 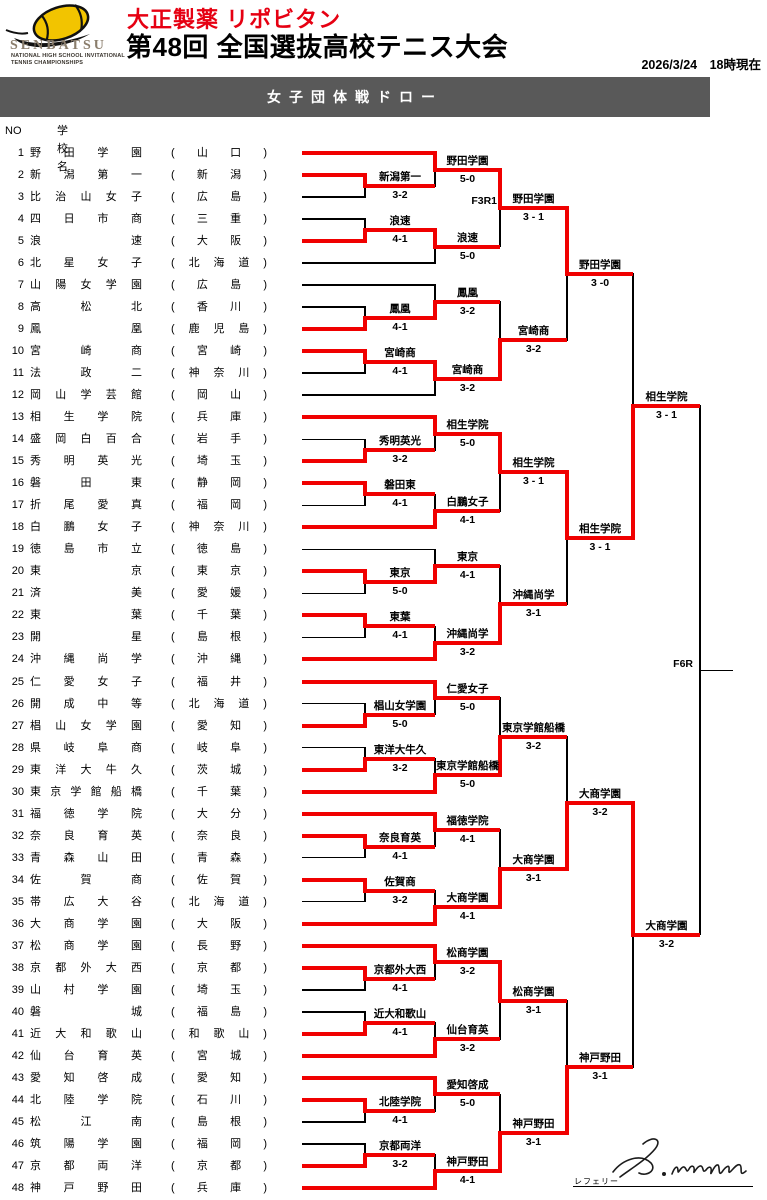 I want to click on team-number: 41, so click(x=17, y=1033).